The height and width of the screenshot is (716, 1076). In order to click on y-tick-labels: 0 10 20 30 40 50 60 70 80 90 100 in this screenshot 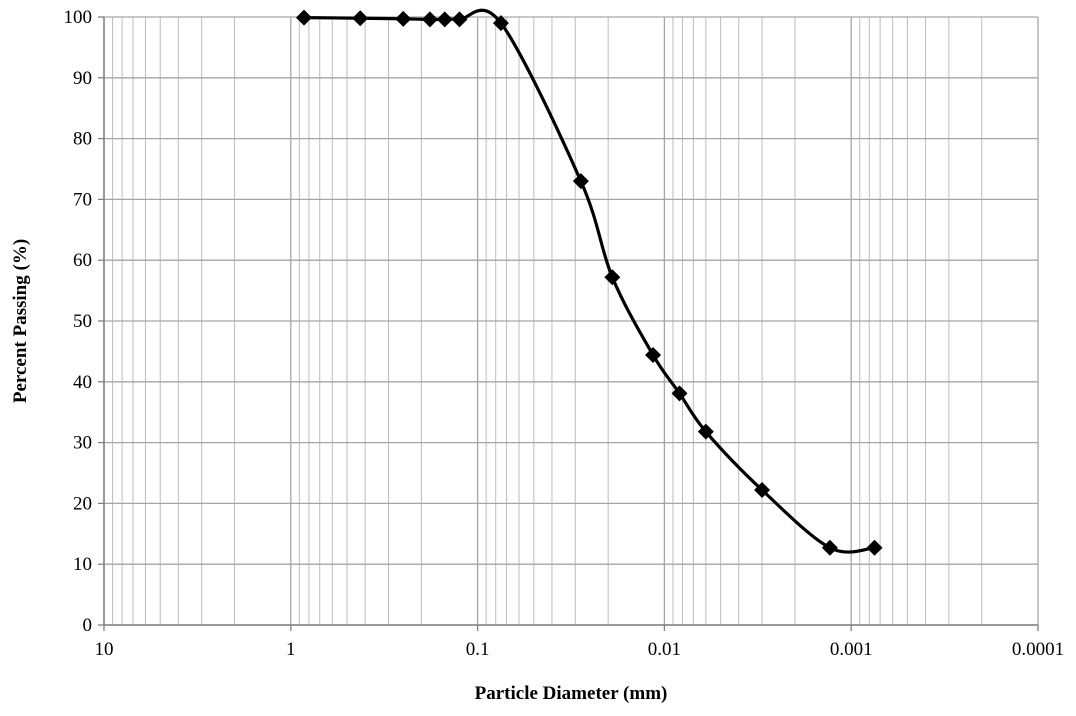, I will do `click(78, 321)`.